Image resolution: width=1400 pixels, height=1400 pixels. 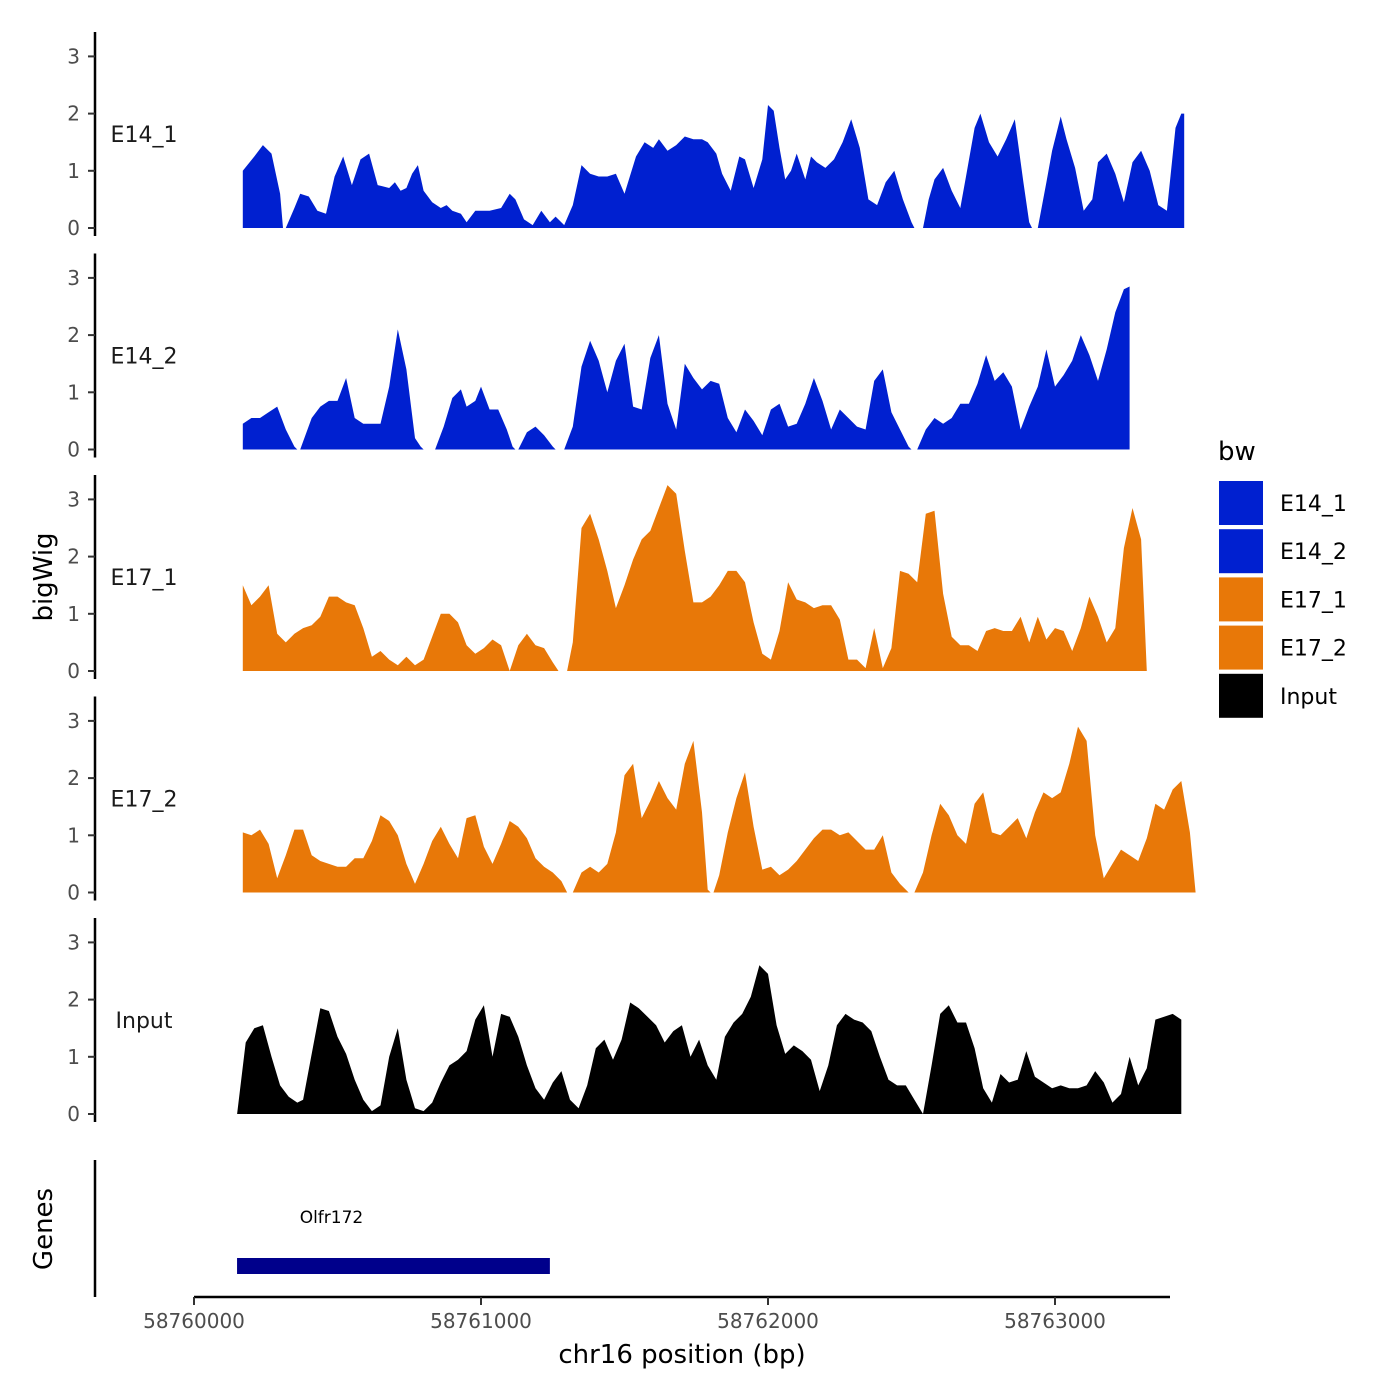 I want to click on x-tick-label: 58760000, so click(x=194, y=1321).